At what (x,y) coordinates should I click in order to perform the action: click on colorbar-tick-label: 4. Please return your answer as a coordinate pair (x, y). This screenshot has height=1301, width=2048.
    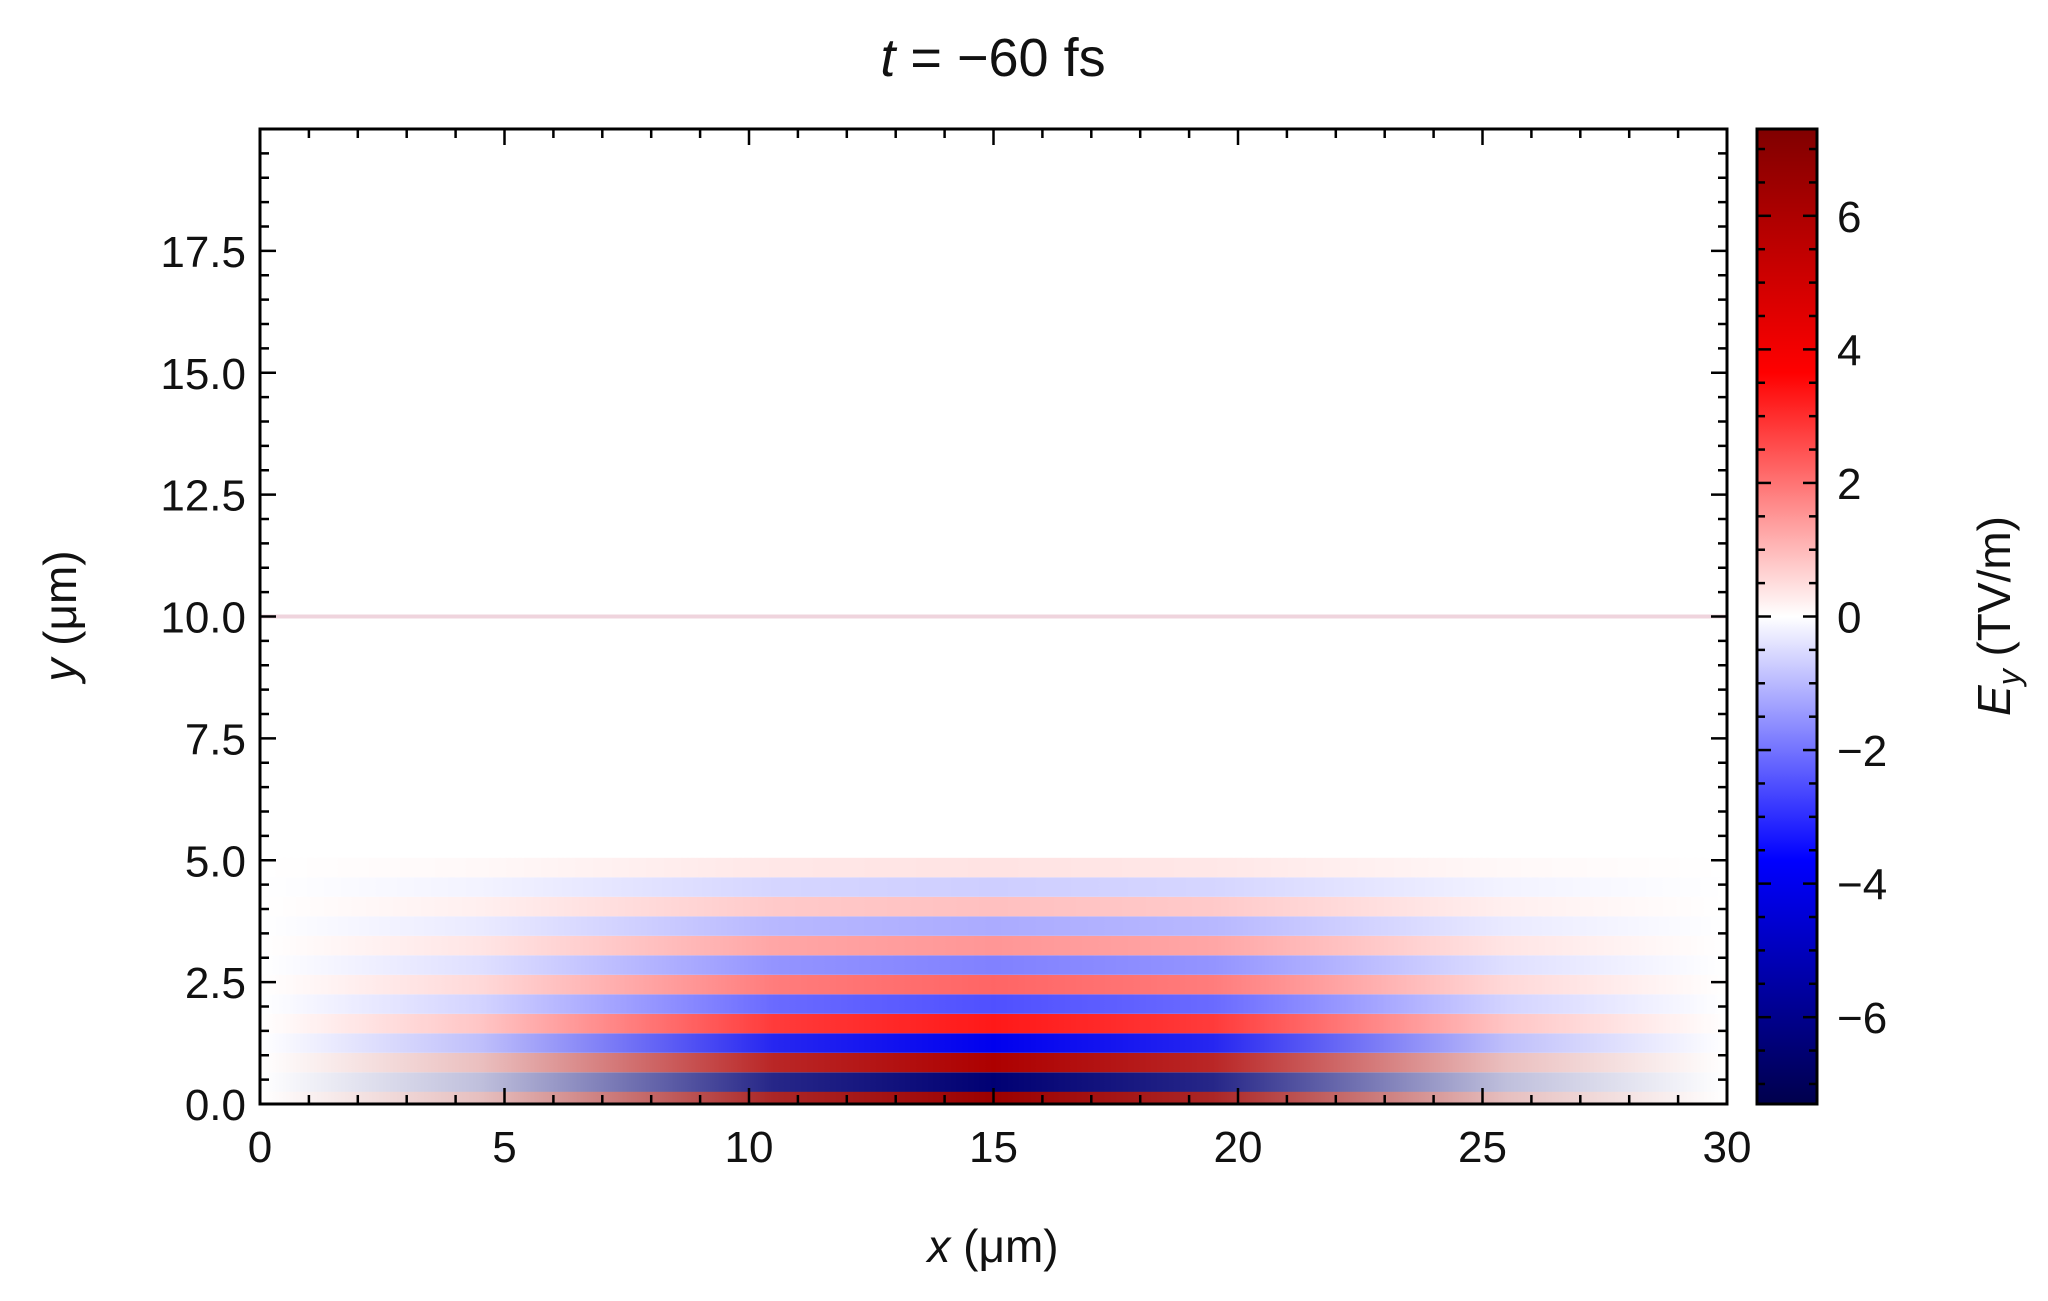
    Looking at the image, I should click on (1849, 350).